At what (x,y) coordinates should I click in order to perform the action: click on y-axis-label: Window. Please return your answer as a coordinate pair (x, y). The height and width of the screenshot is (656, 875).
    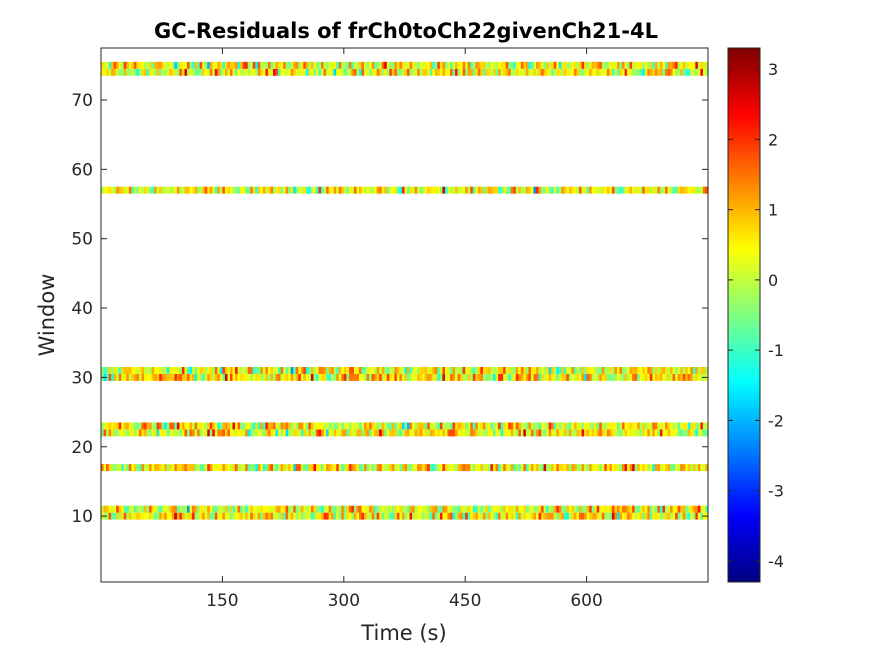
    Looking at the image, I should click on (47, 315).